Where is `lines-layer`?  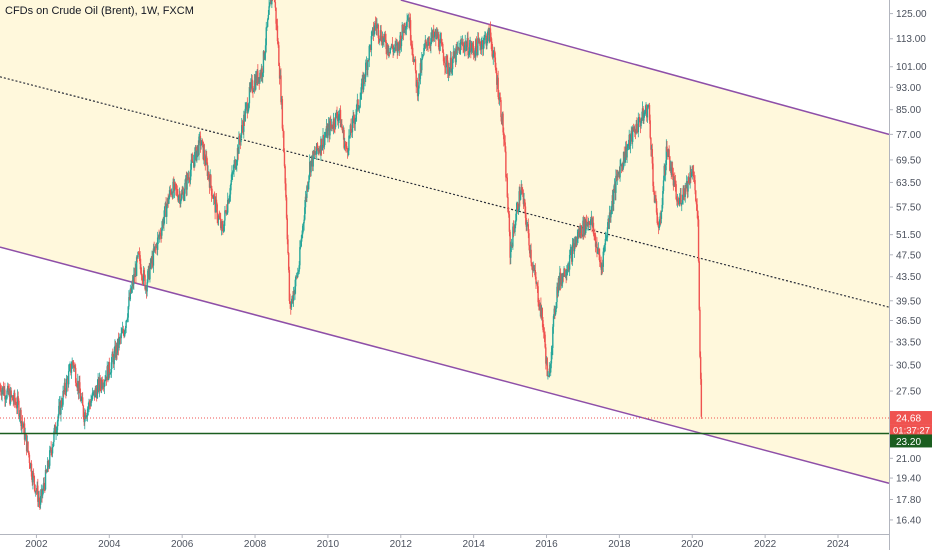
lines-layer is located at coordinates (444, 426).